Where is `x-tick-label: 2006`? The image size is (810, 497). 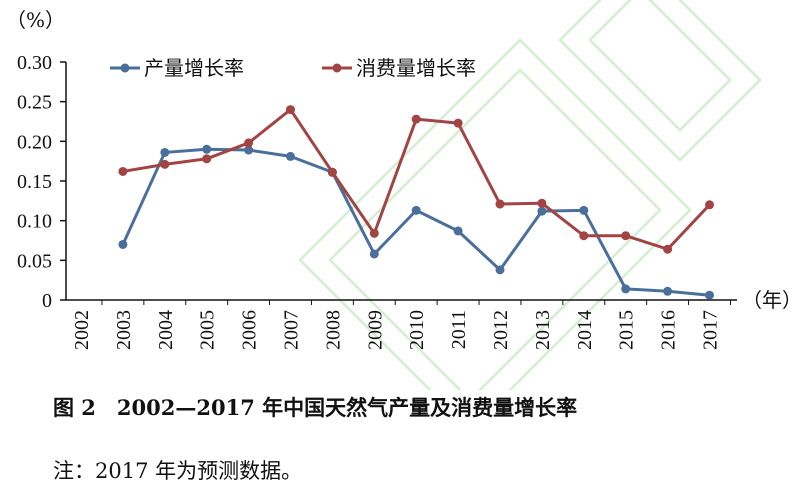 x-tick-label: 2006 is located at coordinates (250, 330).